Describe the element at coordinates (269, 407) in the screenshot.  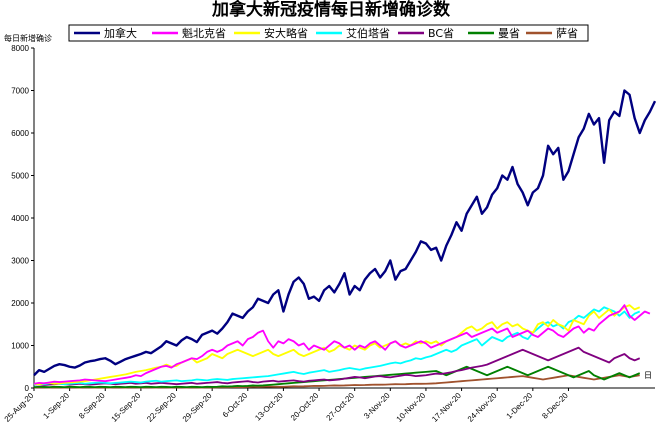
I see `x-tick-label: 13-Oct-20` at that location.